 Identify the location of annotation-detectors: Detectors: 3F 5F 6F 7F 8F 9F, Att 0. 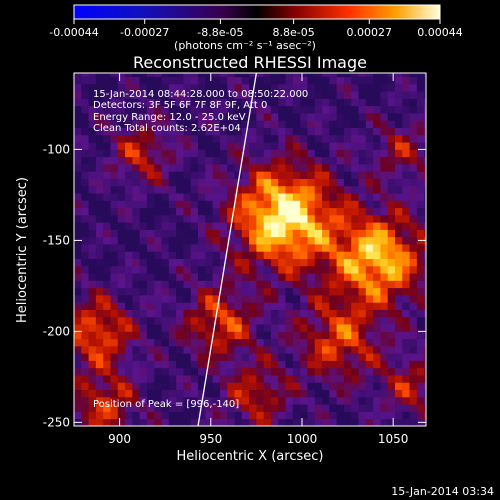
(180, 105).